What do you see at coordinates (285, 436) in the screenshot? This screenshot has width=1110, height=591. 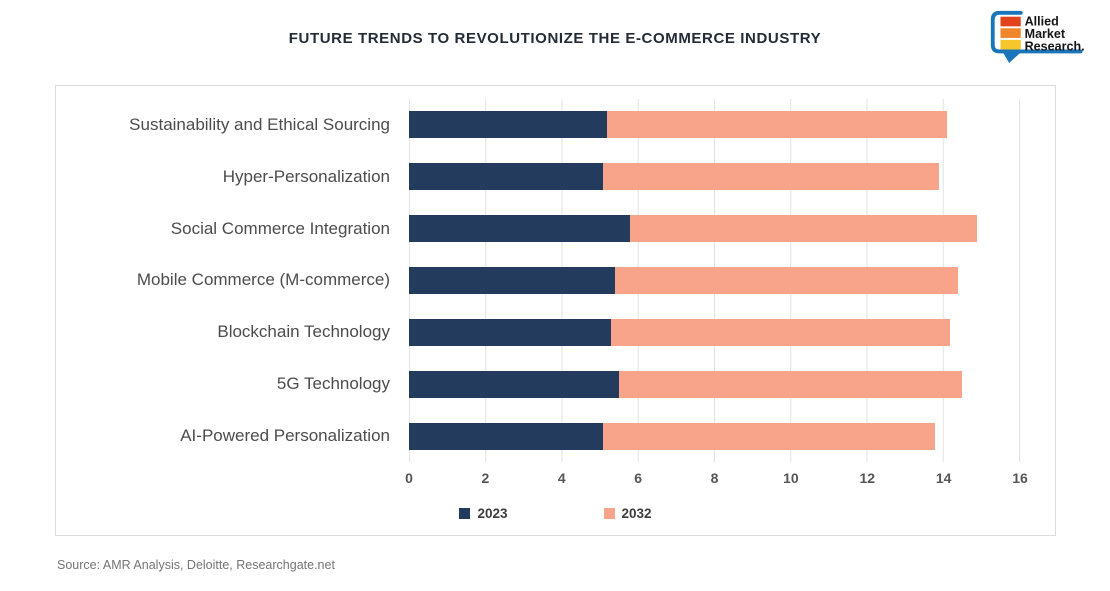 I see `category-label: AI-Powered Personalization` at bounding box center [285, 436].